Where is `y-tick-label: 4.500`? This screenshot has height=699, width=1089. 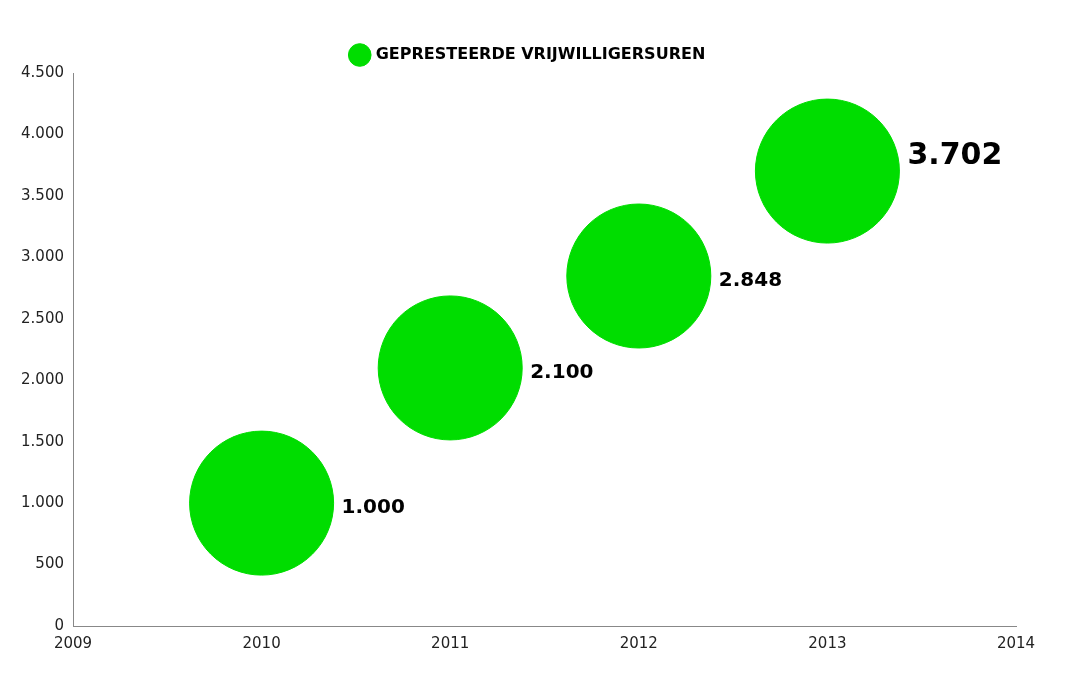
y-tick-label: 4.500 is located at coordinates (42, 71).